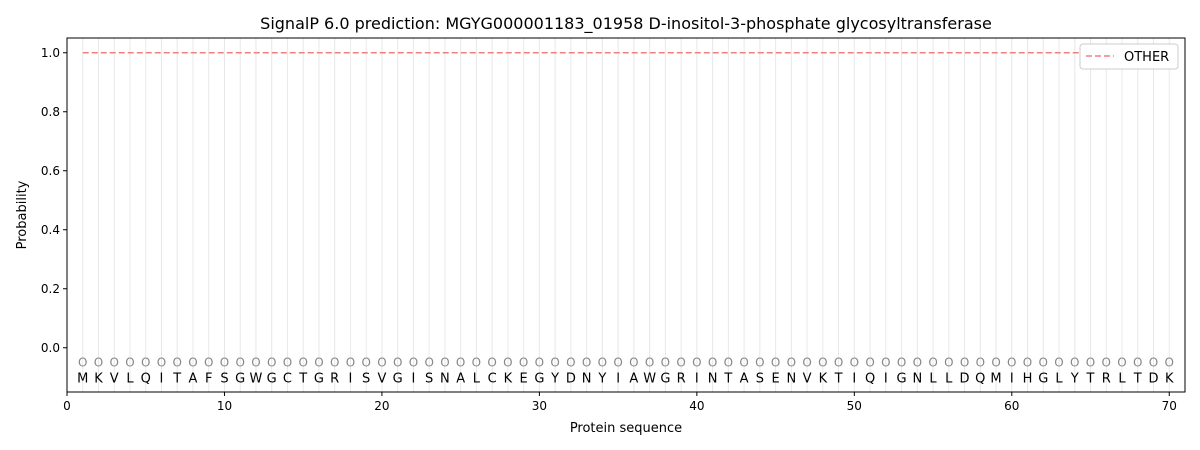 Image resolution: width=1200 pixels, height=450 pixels. What do you see at coordinates (1028, 378) in the screenshot?
I see `residue-label: H` at bounding box center [1028, 378].